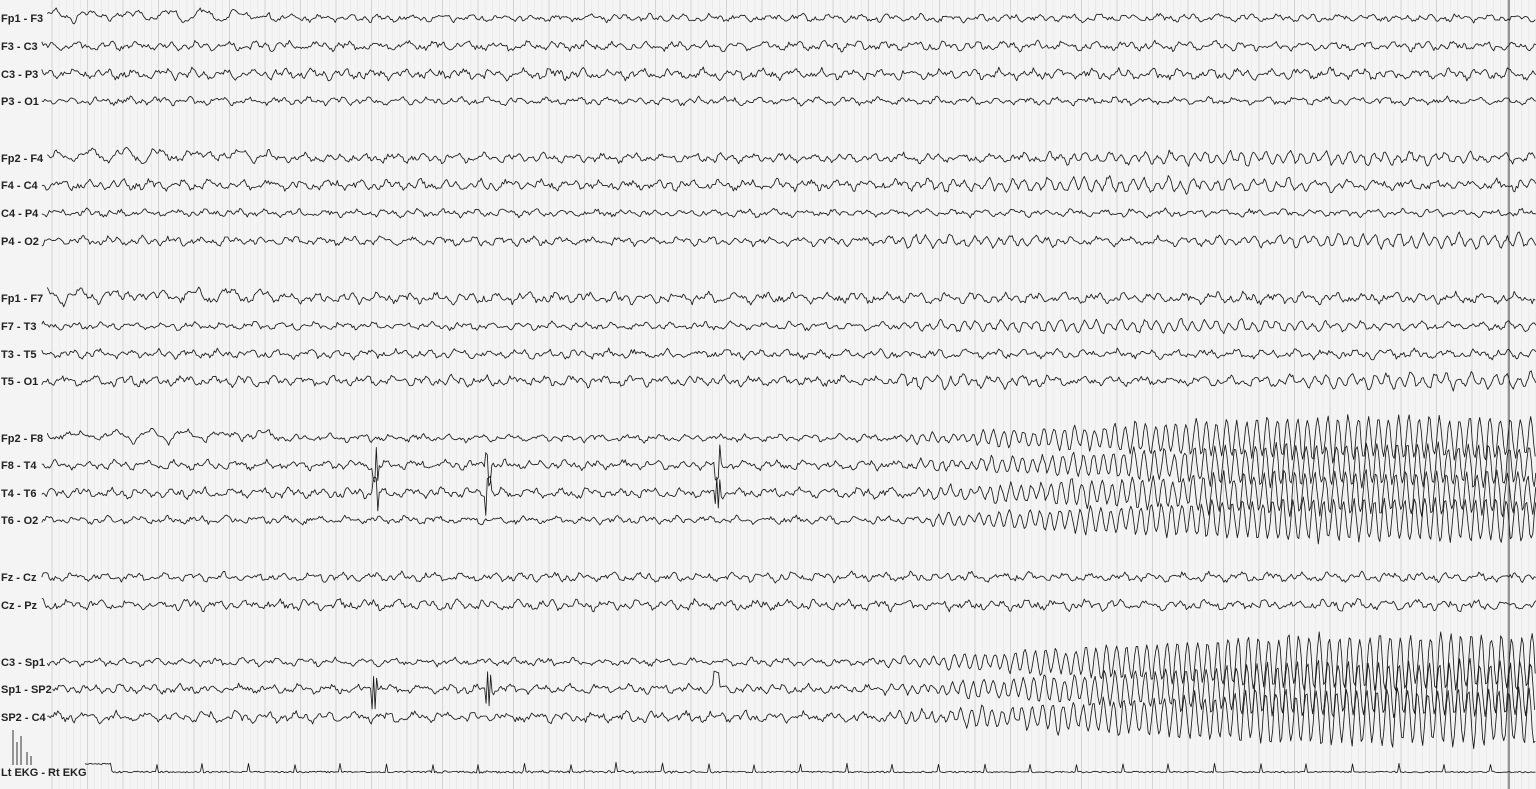 This screenshot has height=789, width=1536. What do you see at coordinates (20, 242) in the screenshot?
I see `channel-label: P4 - O2` at bounding box center [20, 242].